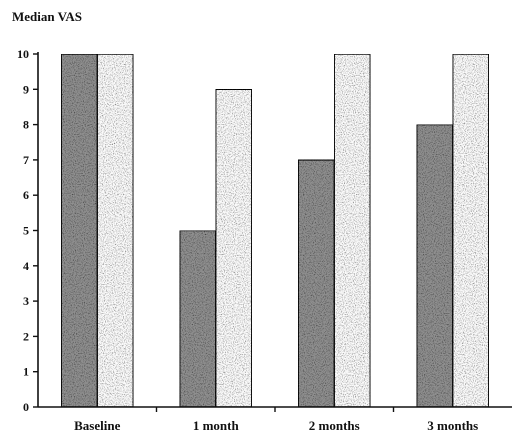 This screenshot has height=435, width=514. I want to click on y-tick-label: 5, so click(26, 231).